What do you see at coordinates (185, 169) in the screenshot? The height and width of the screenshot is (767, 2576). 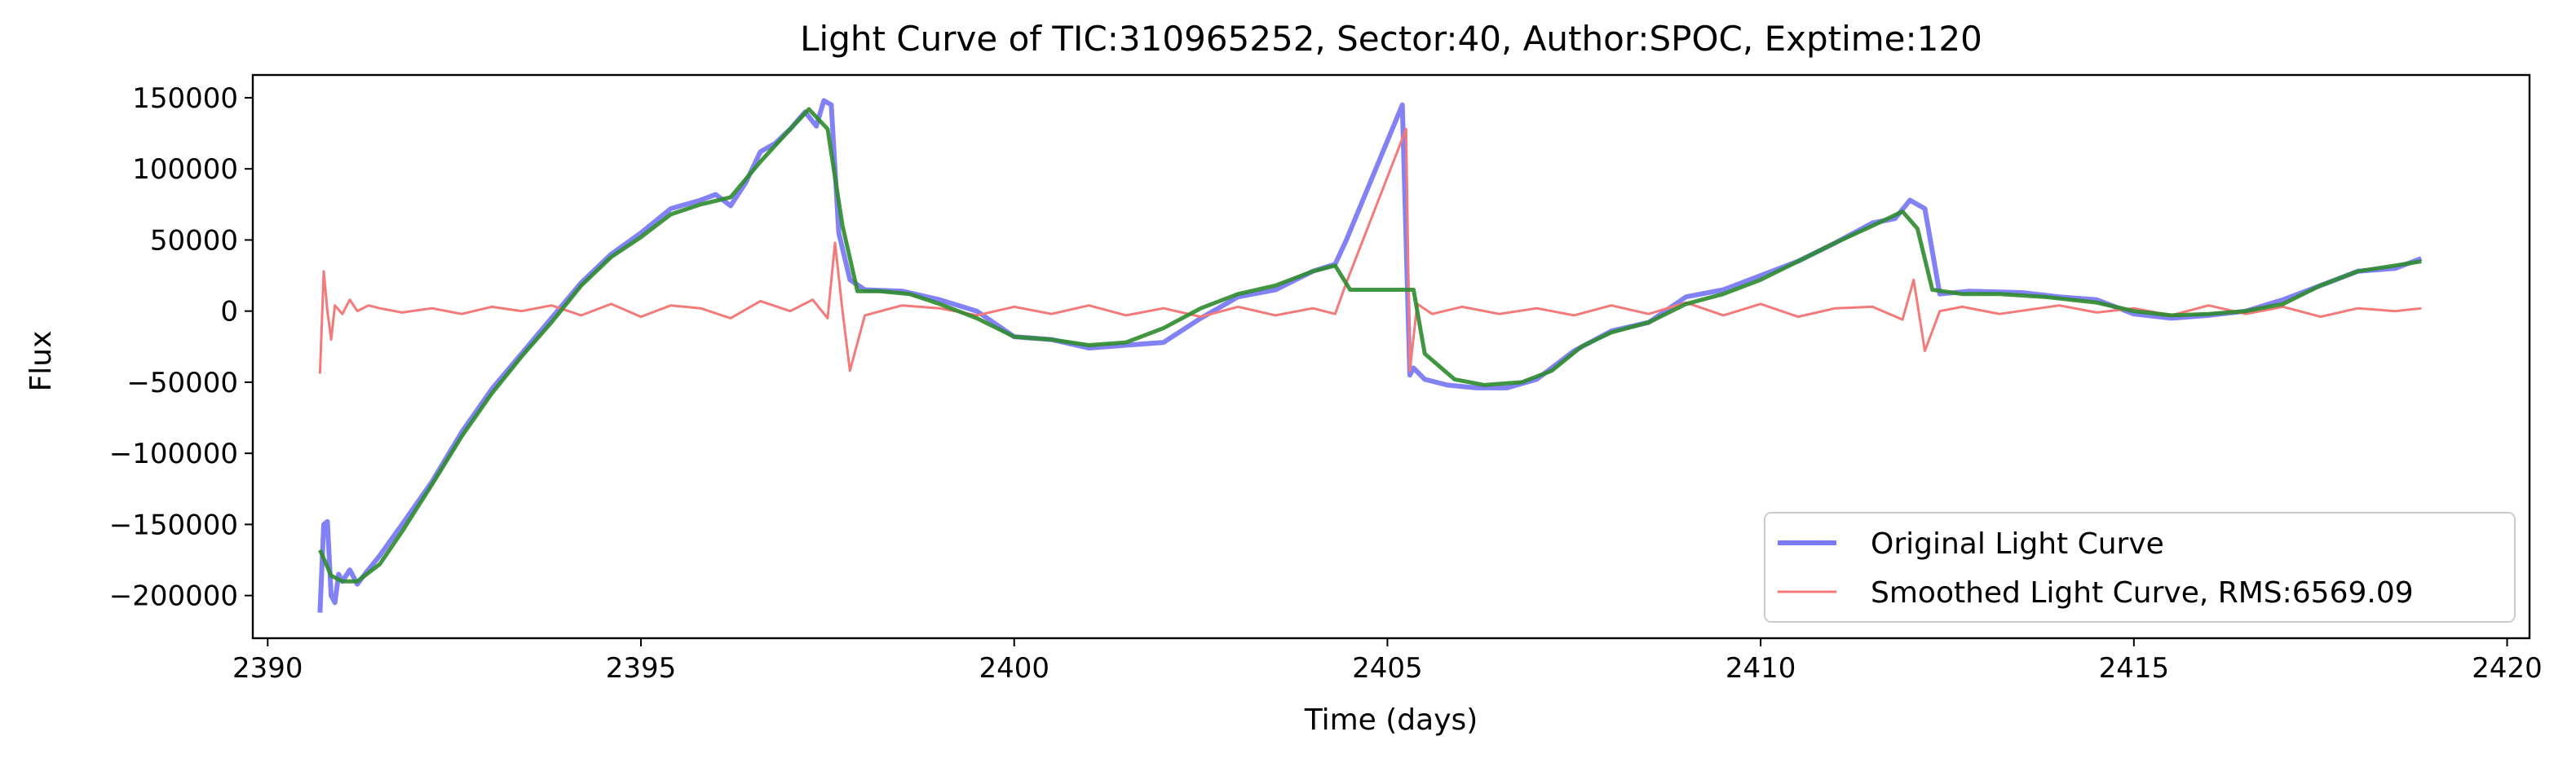 I see `y-tick-label: 100000` at bounding box center [185, 169].